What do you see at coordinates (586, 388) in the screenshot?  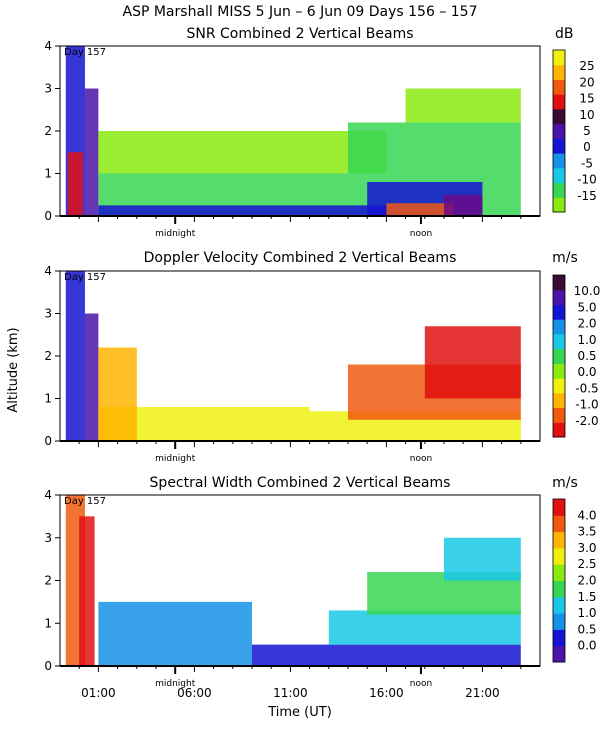 I see `colorbar-label: -0.5` at bounding box center [586, 388].